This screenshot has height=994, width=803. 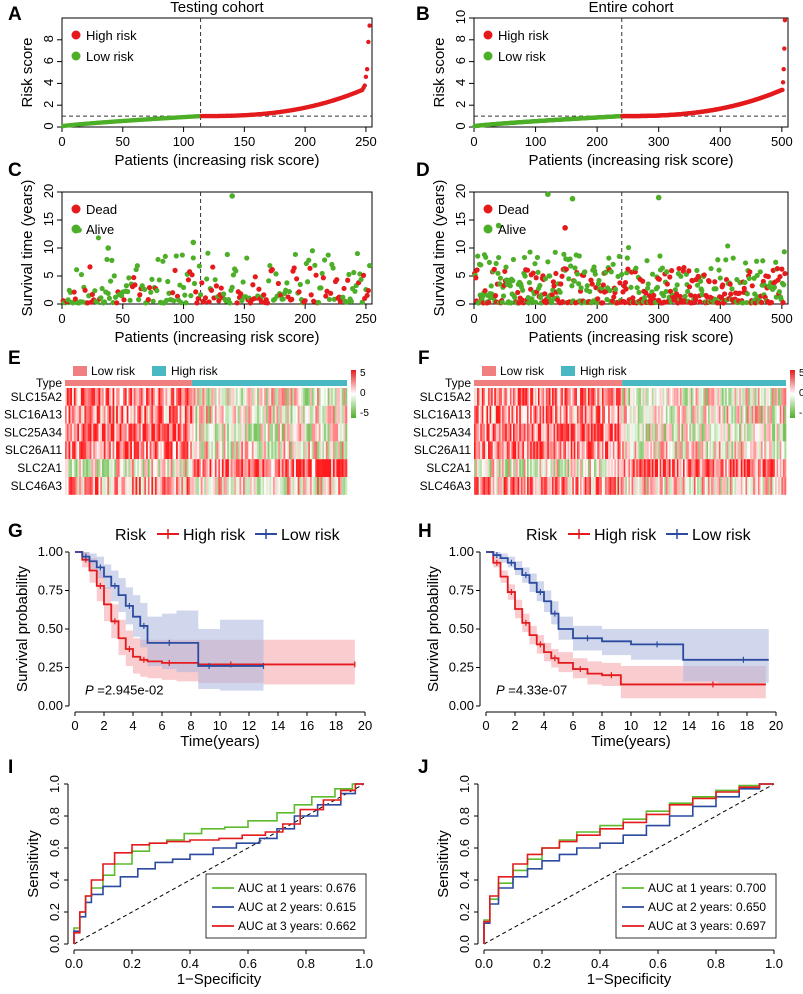 I want to click on y-tick-label: 5, so click(x=48, y=274).